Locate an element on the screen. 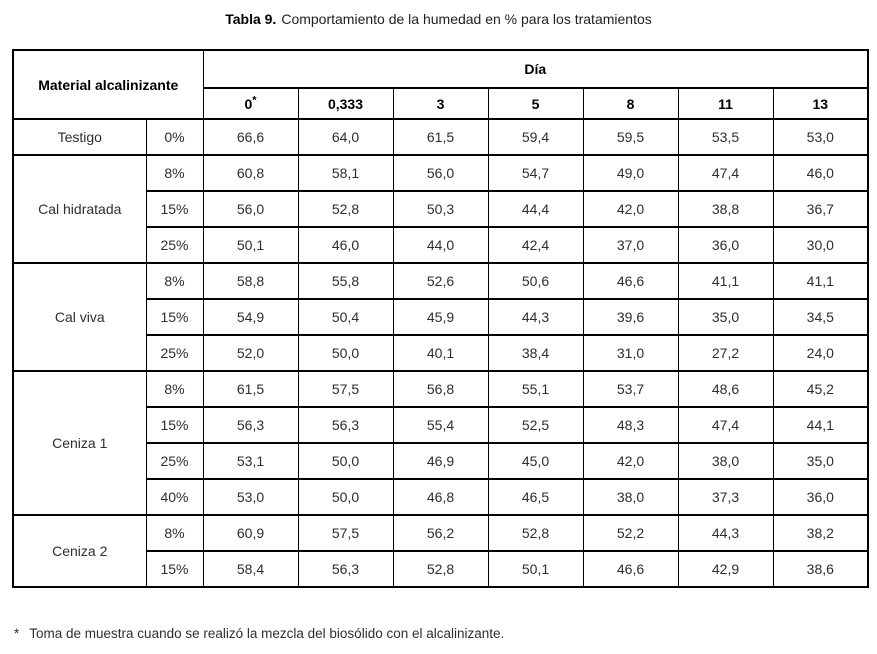 The image size is (877, 654). value-cell: 58,1 is located at coordinates (345, 173).